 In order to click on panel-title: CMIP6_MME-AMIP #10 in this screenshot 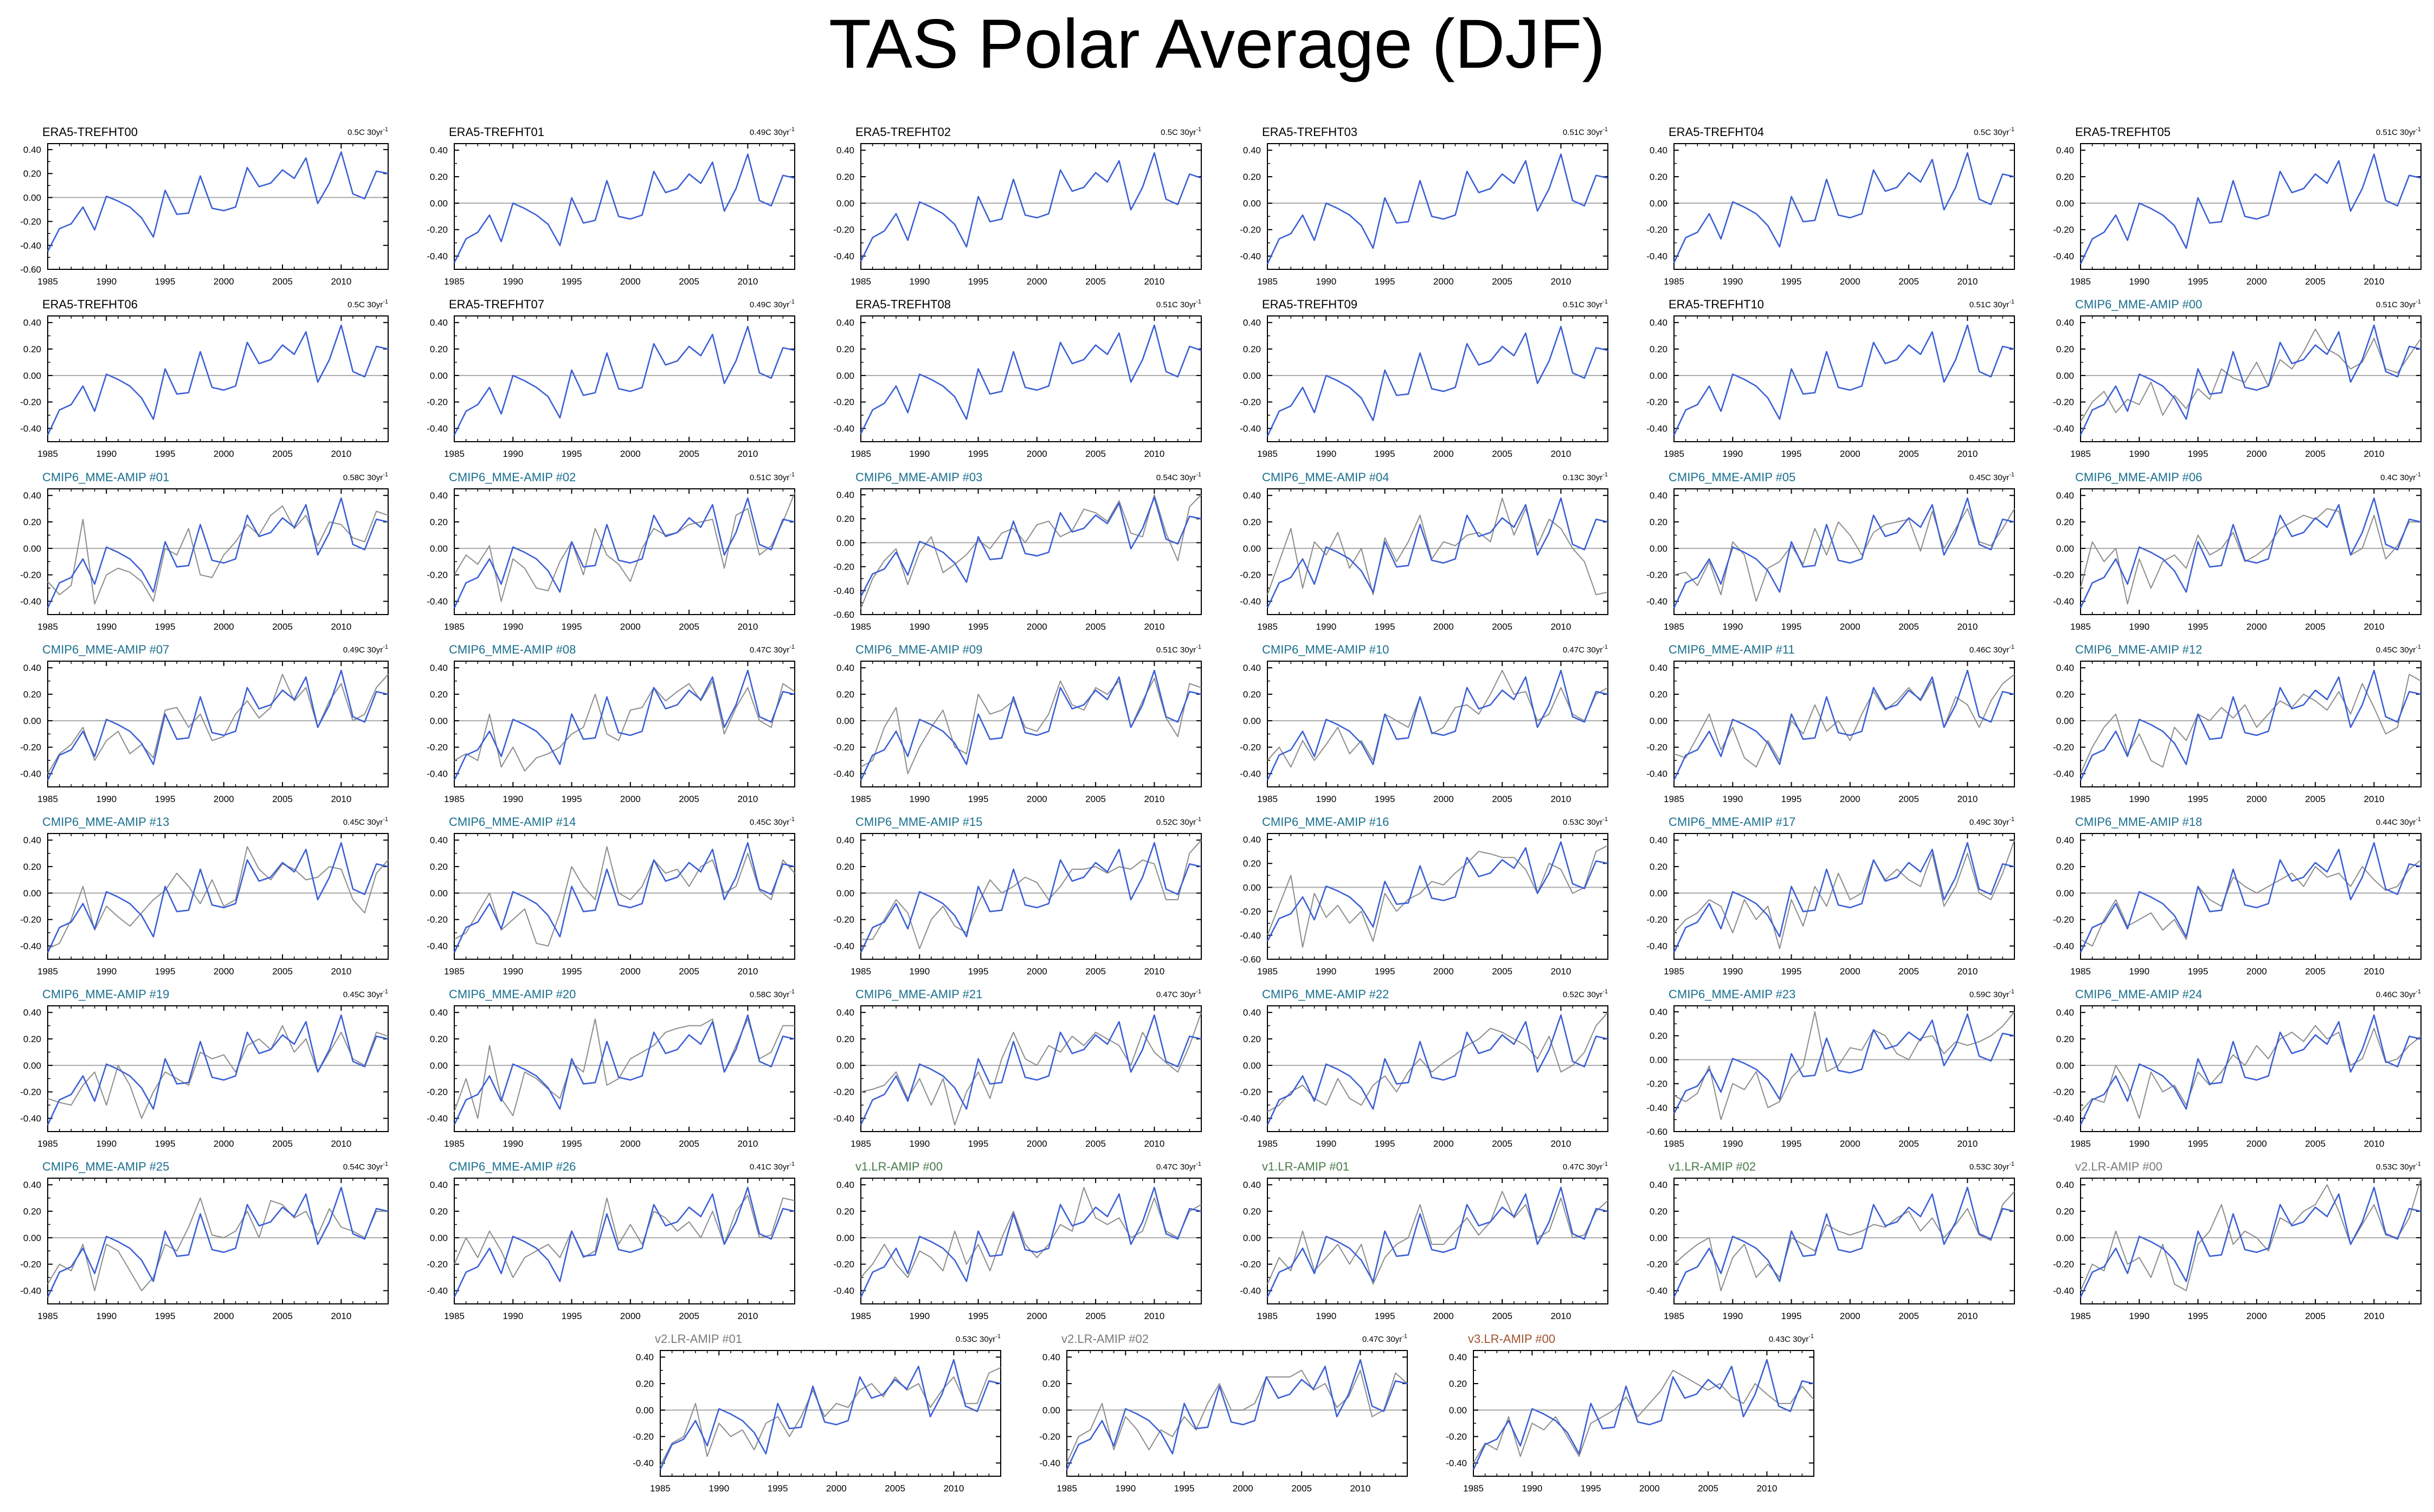, I will do `click(1326, 650)`.